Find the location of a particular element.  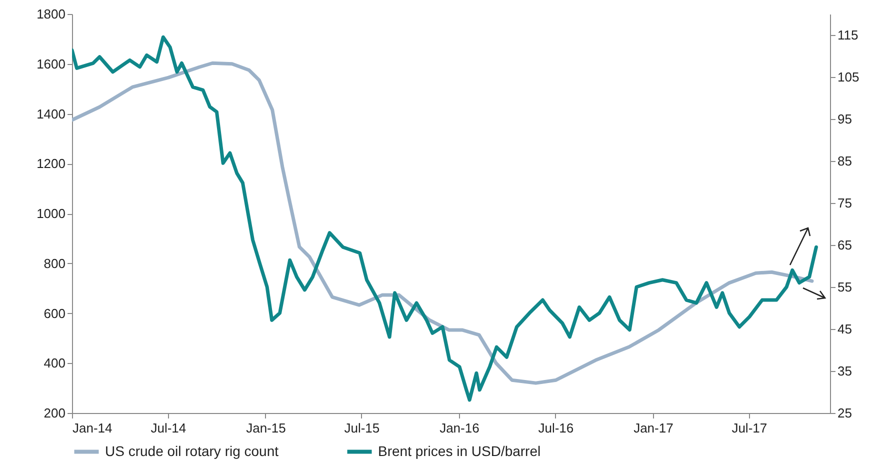

y2-tick-label: 75 is located at coordinates (845, 203).